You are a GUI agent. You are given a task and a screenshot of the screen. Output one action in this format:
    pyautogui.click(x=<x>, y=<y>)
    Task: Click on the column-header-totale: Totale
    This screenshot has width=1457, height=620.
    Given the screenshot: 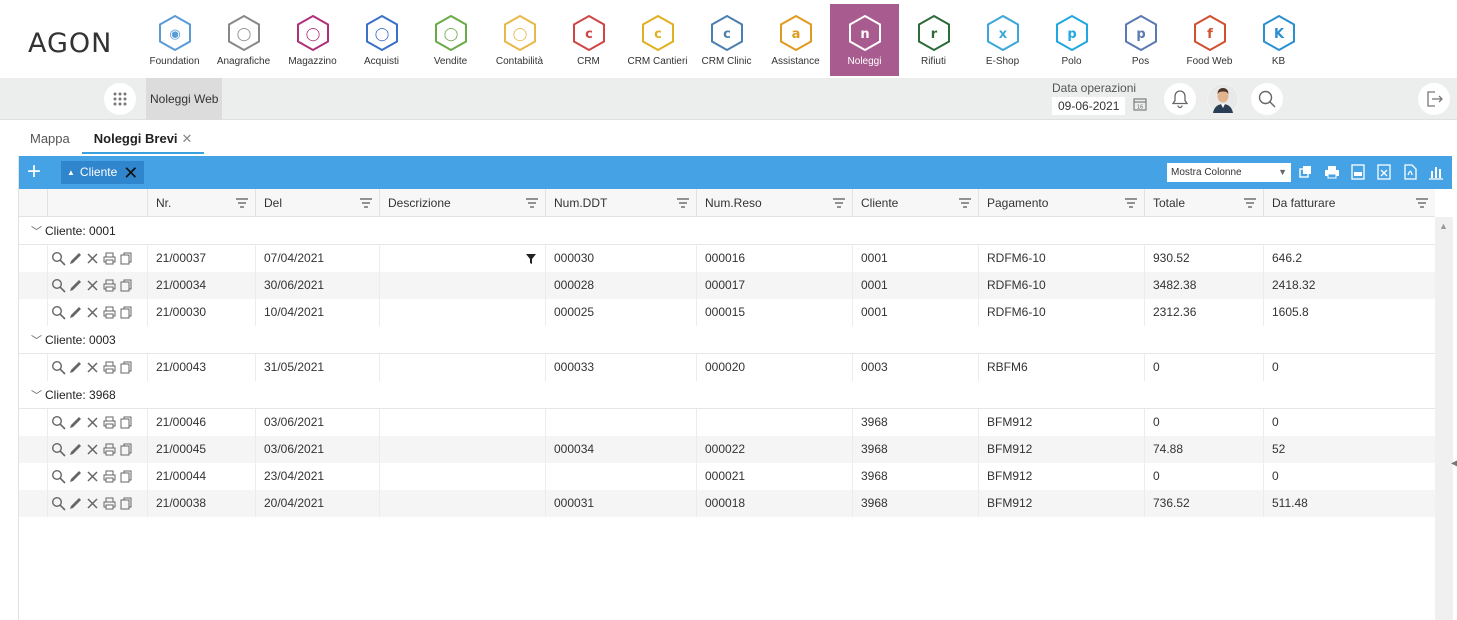 What is the action you would take?
    pyautogui.click(x=1203, y=203)
    